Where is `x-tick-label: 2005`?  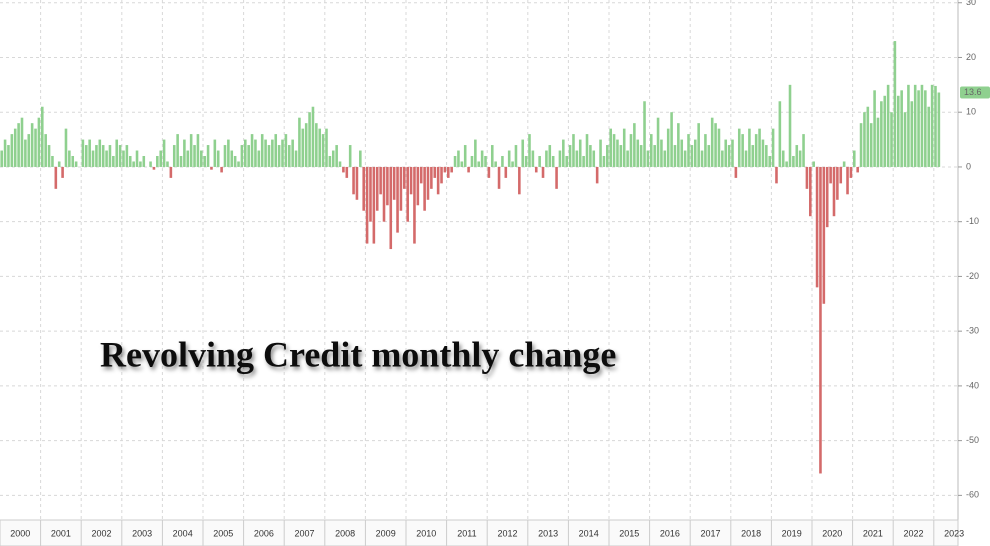 x-tick-label: 2005 is located at coordinates (223, 533).